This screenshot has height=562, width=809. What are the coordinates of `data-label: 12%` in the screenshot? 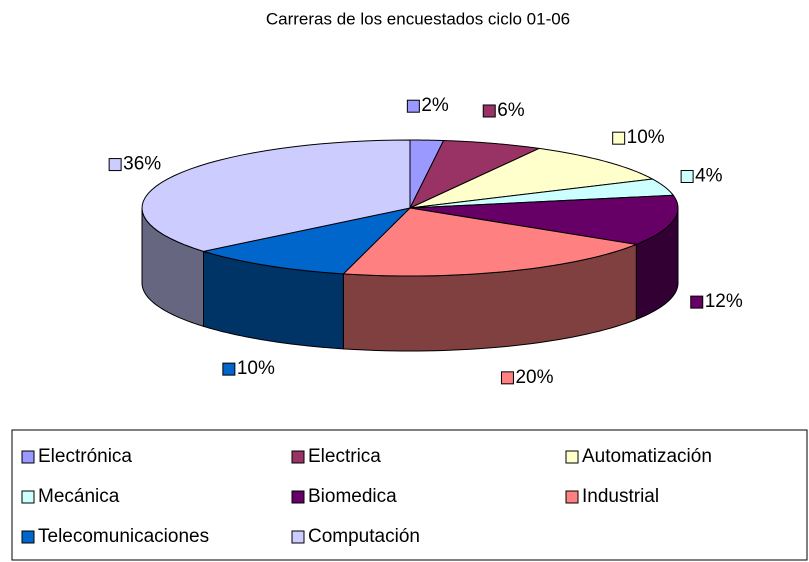 It's located at (724, 301).